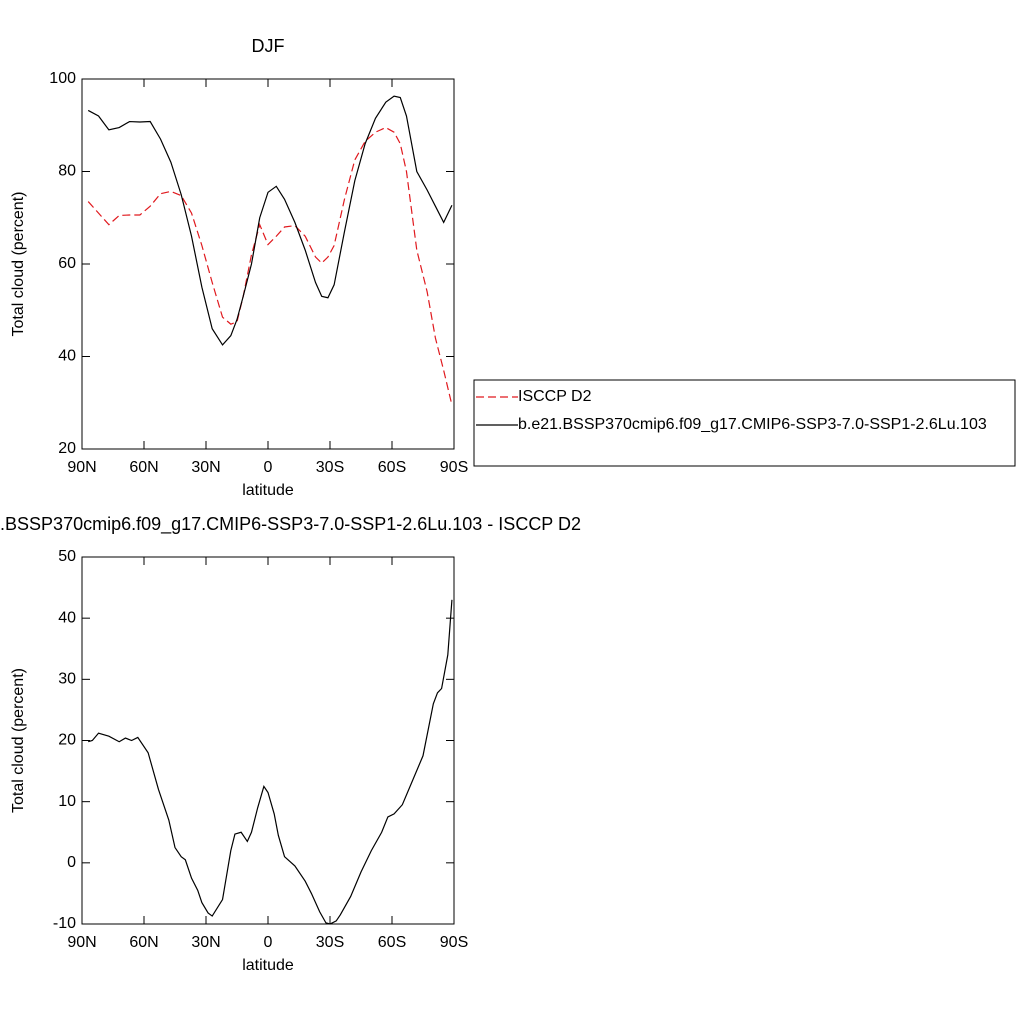 The height and width of the screenshot is (1024, 1024). I want to click on y-tick-label: 80, so click(67, 171).